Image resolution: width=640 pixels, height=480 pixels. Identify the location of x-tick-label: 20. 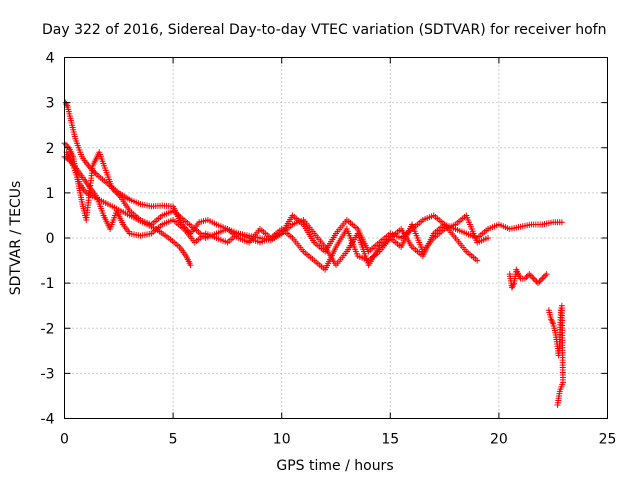
(499, 440).